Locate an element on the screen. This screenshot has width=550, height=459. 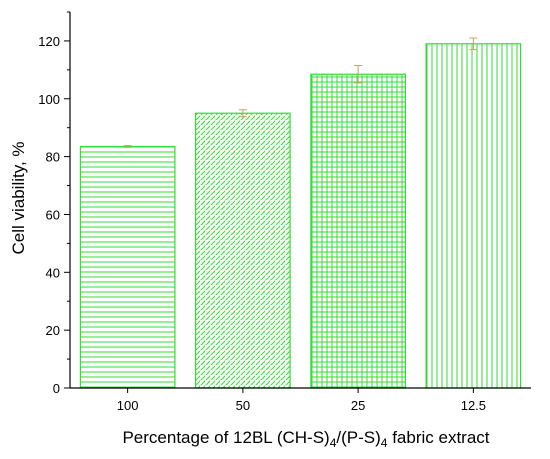
bar-12.5 is located at coordinates (473, 216).